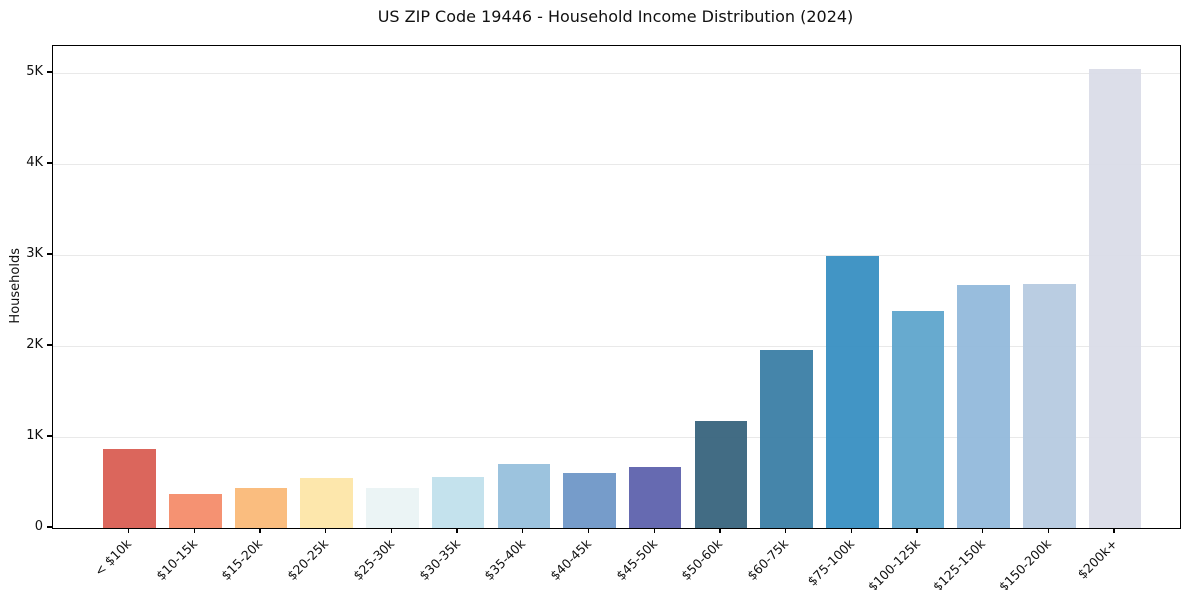 The image size is (1189, 590). Describe the element at coordinates (768, 560) in the screenshot. I see `x-tick-label: $60-75k` at that location.